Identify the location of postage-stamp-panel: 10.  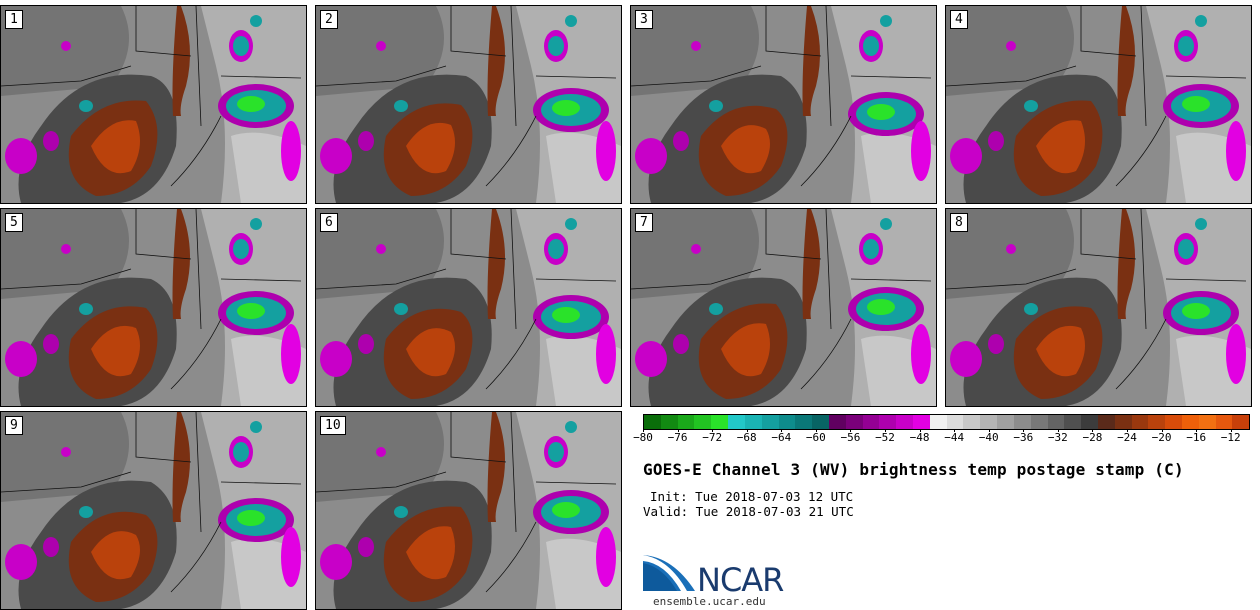
(468, 510).